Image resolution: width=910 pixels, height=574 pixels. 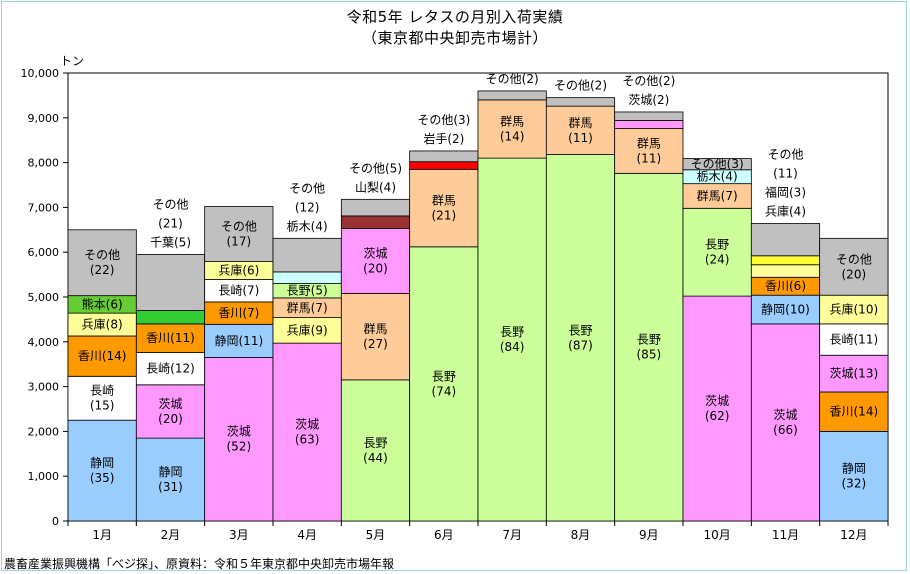 What do you see at coordinates (44, 118) in the screenshot?
I see `y-tick-label: 9,000` at bounding box center [44, 118].